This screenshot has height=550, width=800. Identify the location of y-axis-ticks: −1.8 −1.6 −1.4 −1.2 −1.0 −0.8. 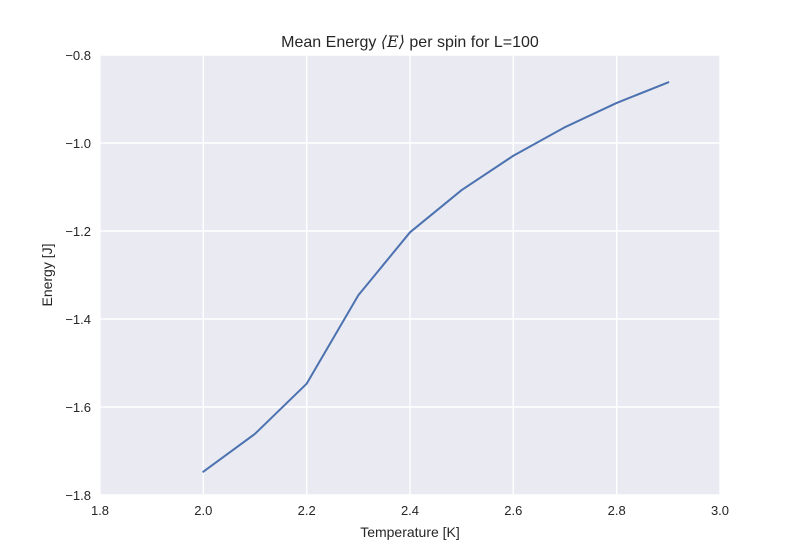
(78, 275).